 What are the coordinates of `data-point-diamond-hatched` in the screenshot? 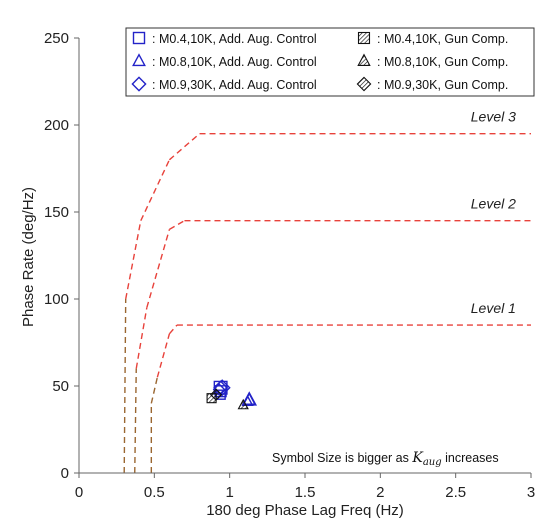 It's located at (216, 394).